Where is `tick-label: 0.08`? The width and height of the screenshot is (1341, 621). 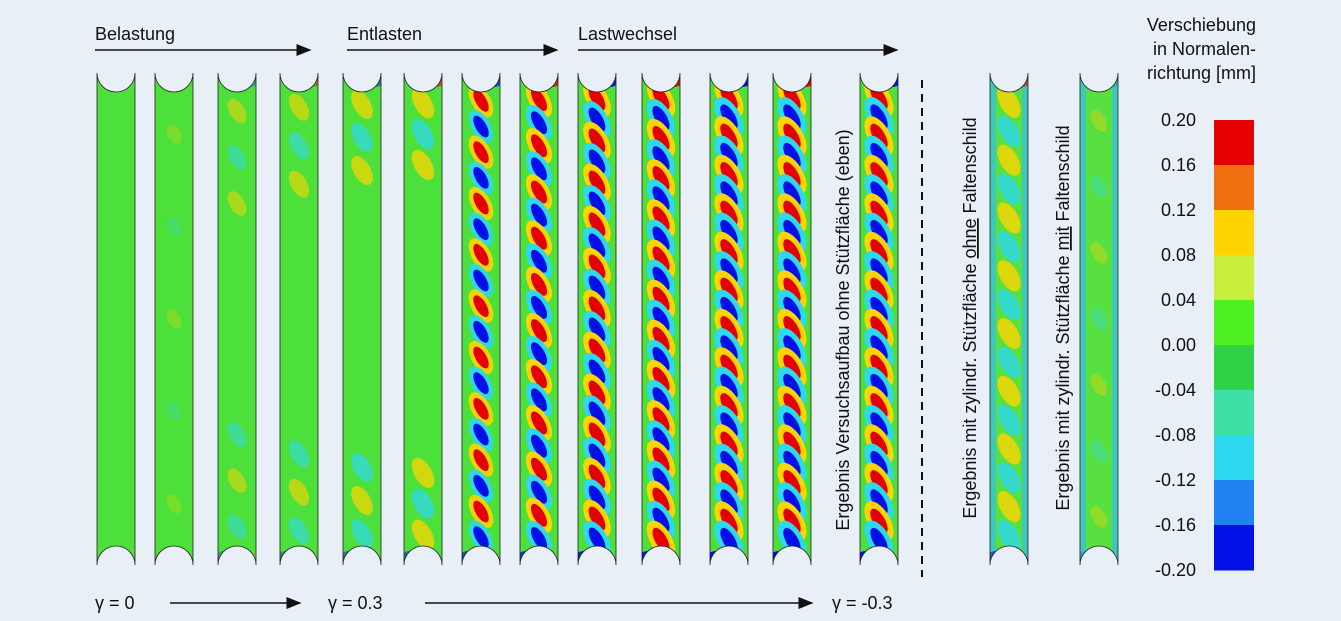
tick-label: 0.08 is located at coordinates (1178, 255).